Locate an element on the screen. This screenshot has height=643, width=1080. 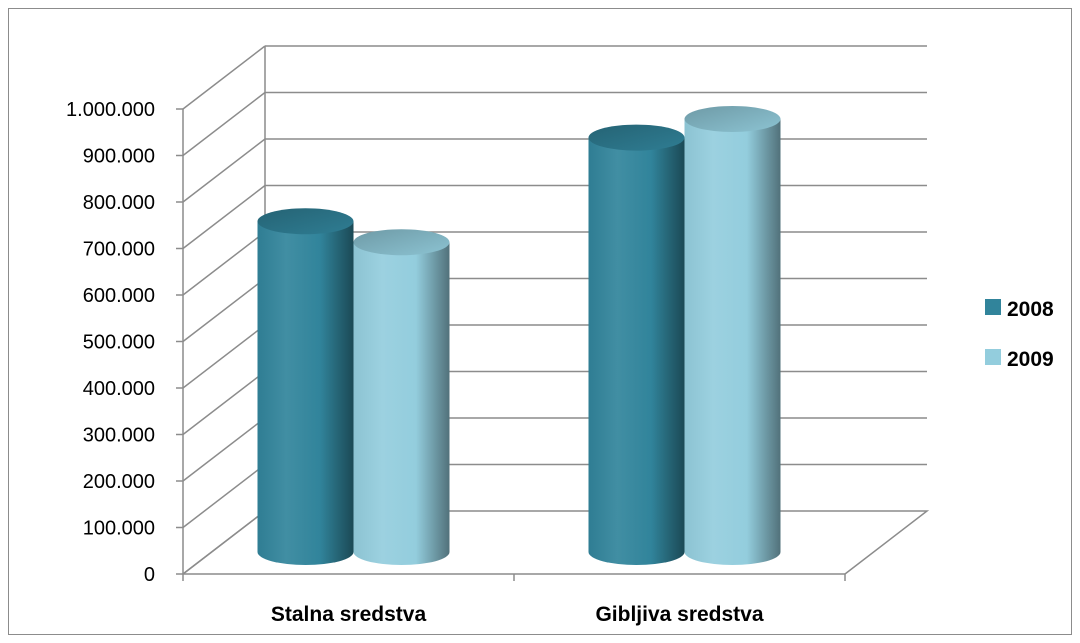
legend-swatch-2009 is located at coordinates (993, 357).